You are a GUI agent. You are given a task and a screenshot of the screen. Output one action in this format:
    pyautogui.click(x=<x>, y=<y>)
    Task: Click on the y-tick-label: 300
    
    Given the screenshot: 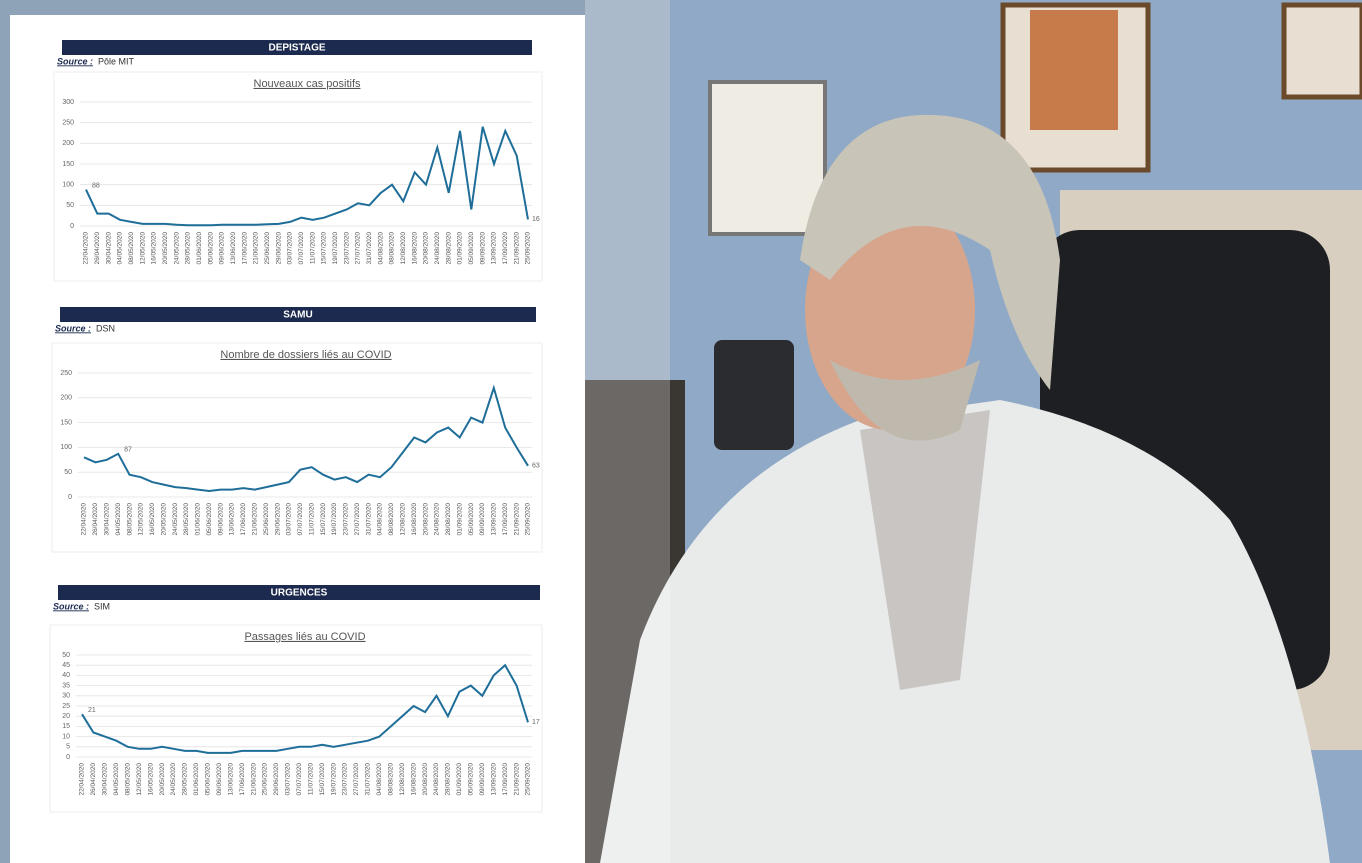 What is the action you would take?
    pyautogui.click(x=68, y=102)
    